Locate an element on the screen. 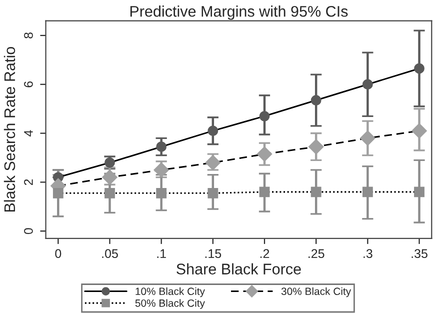 This screenshot has width=436, height=320. y-axis-title: Black Search Rate Ratio is located at coordinates (10, 129).